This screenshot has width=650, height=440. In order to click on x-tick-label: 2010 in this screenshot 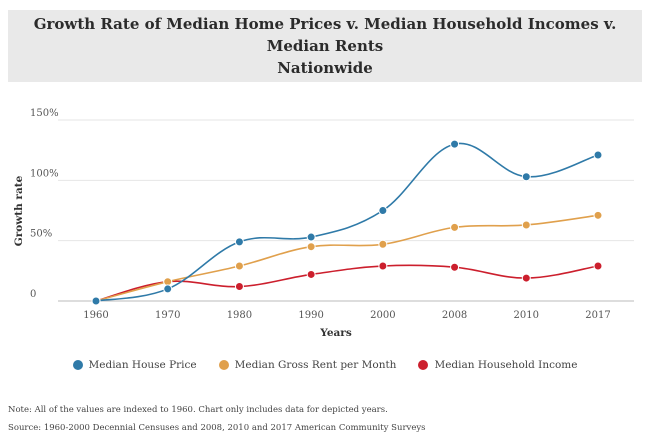, I will do `click(526, 315)`.